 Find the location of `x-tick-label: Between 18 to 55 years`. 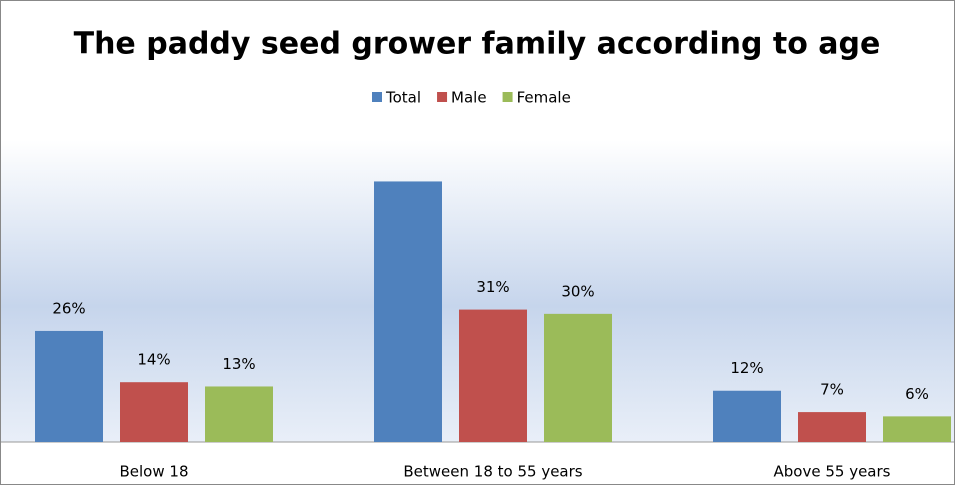

x-tick-label: Between 18 to 55 years is located at coordinates (492, 472).